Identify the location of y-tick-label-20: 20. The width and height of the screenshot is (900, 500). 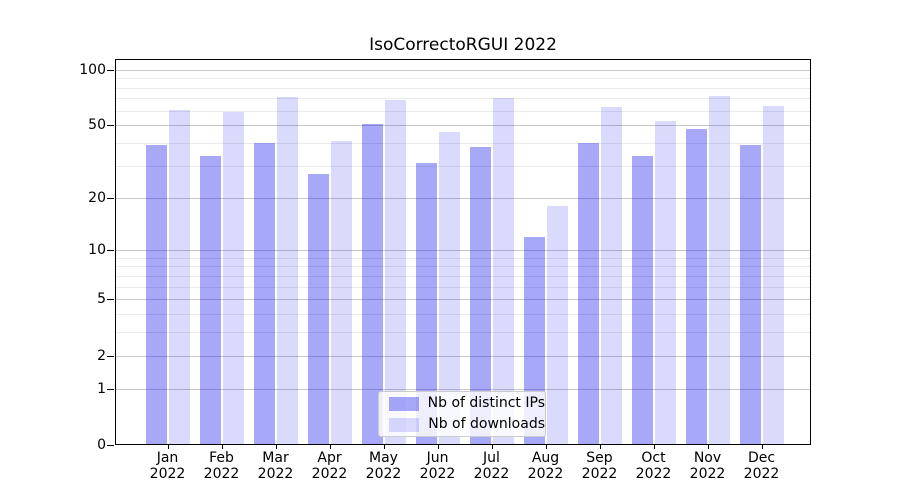
(97, 197).